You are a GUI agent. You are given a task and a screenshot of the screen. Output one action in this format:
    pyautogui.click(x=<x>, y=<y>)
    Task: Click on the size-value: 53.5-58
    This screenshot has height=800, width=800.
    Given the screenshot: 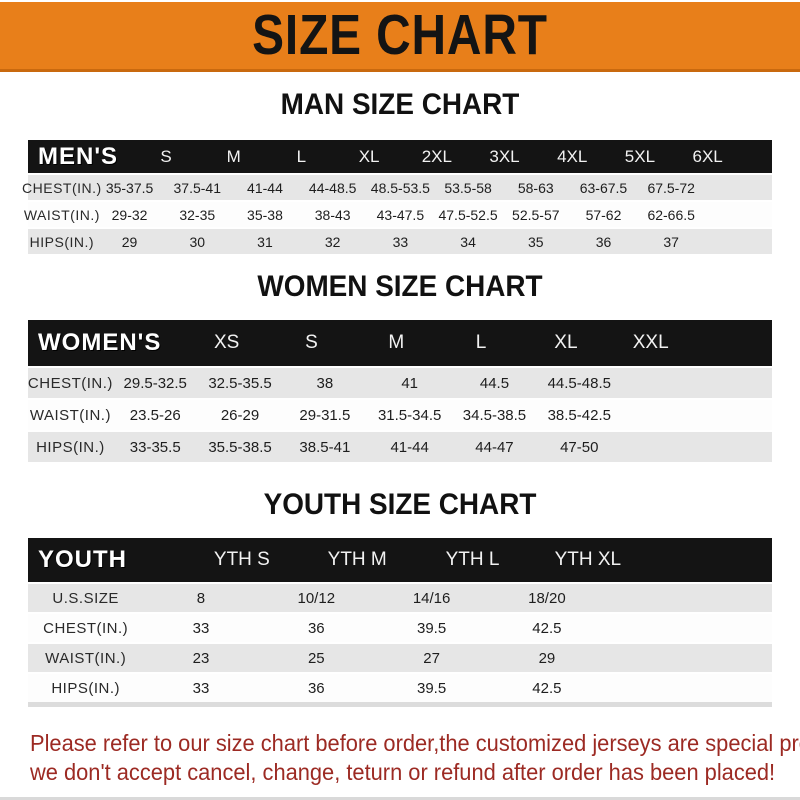 What is the action you would take?
    pyautogui.click(x=468, y=187)
    